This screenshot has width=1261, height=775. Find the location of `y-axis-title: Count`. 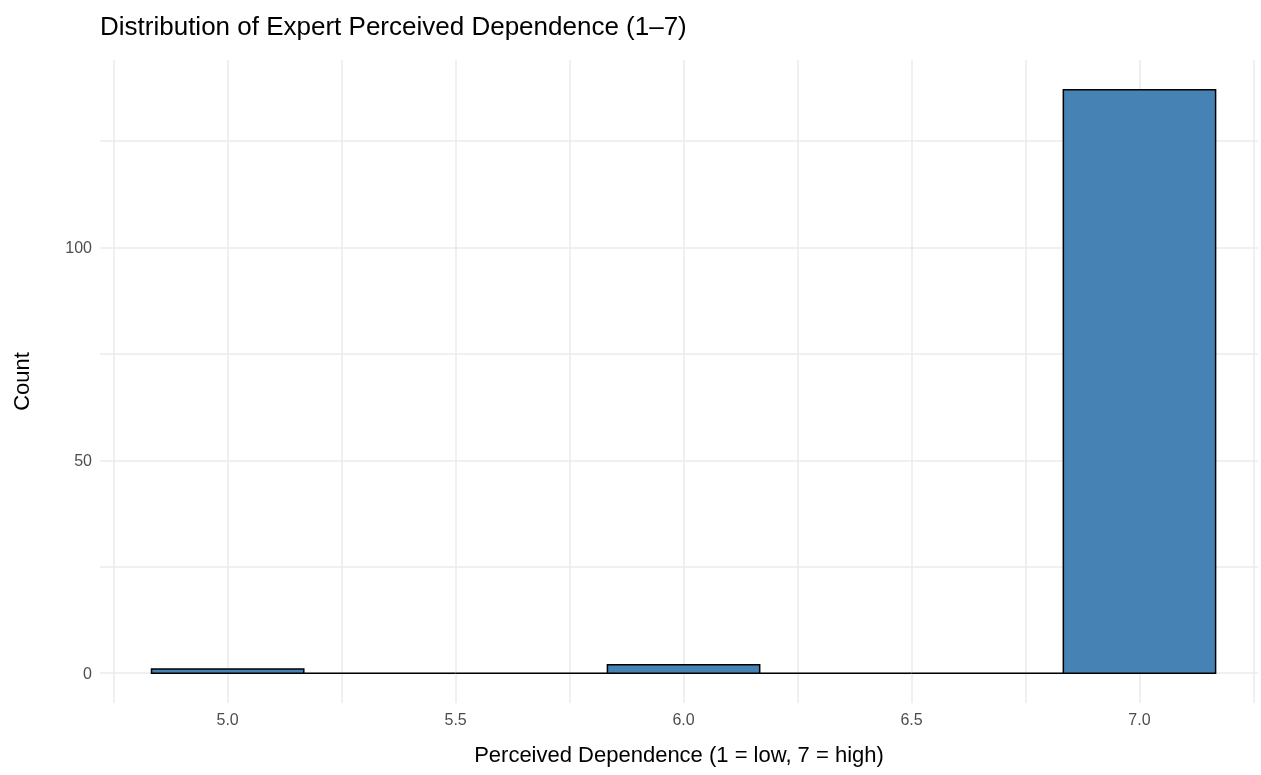

y-axis-title: Count is located at coordinates (21, 381).